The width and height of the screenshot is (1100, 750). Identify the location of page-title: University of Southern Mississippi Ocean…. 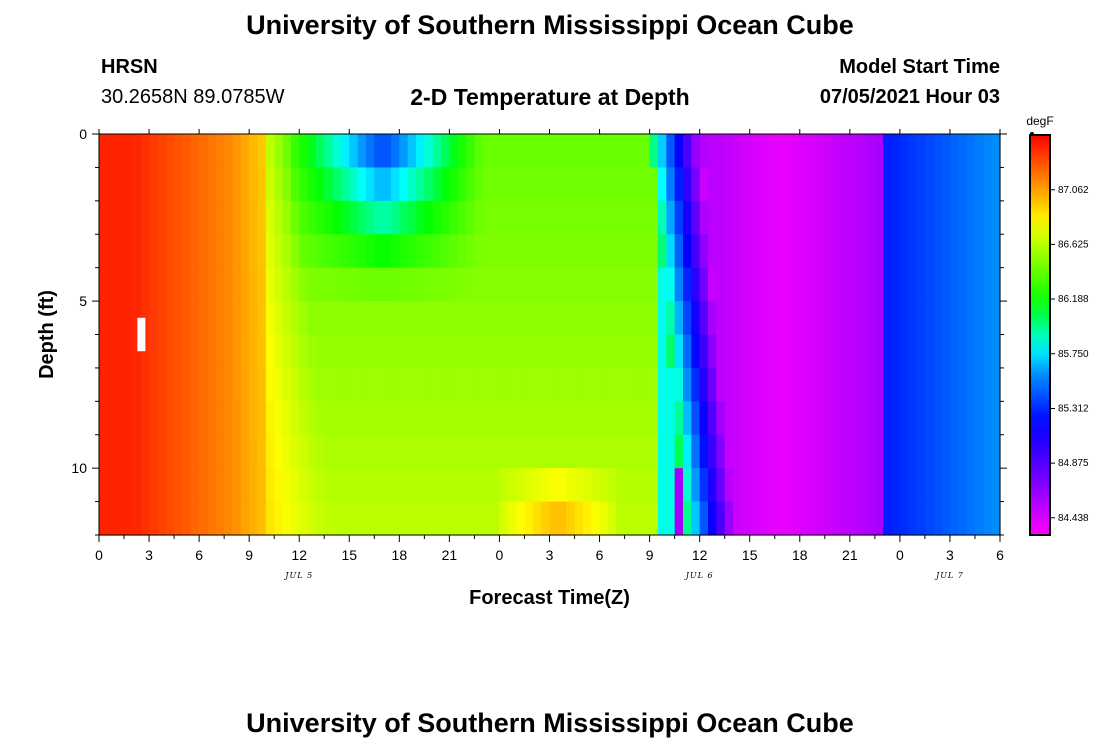
(550, 25).